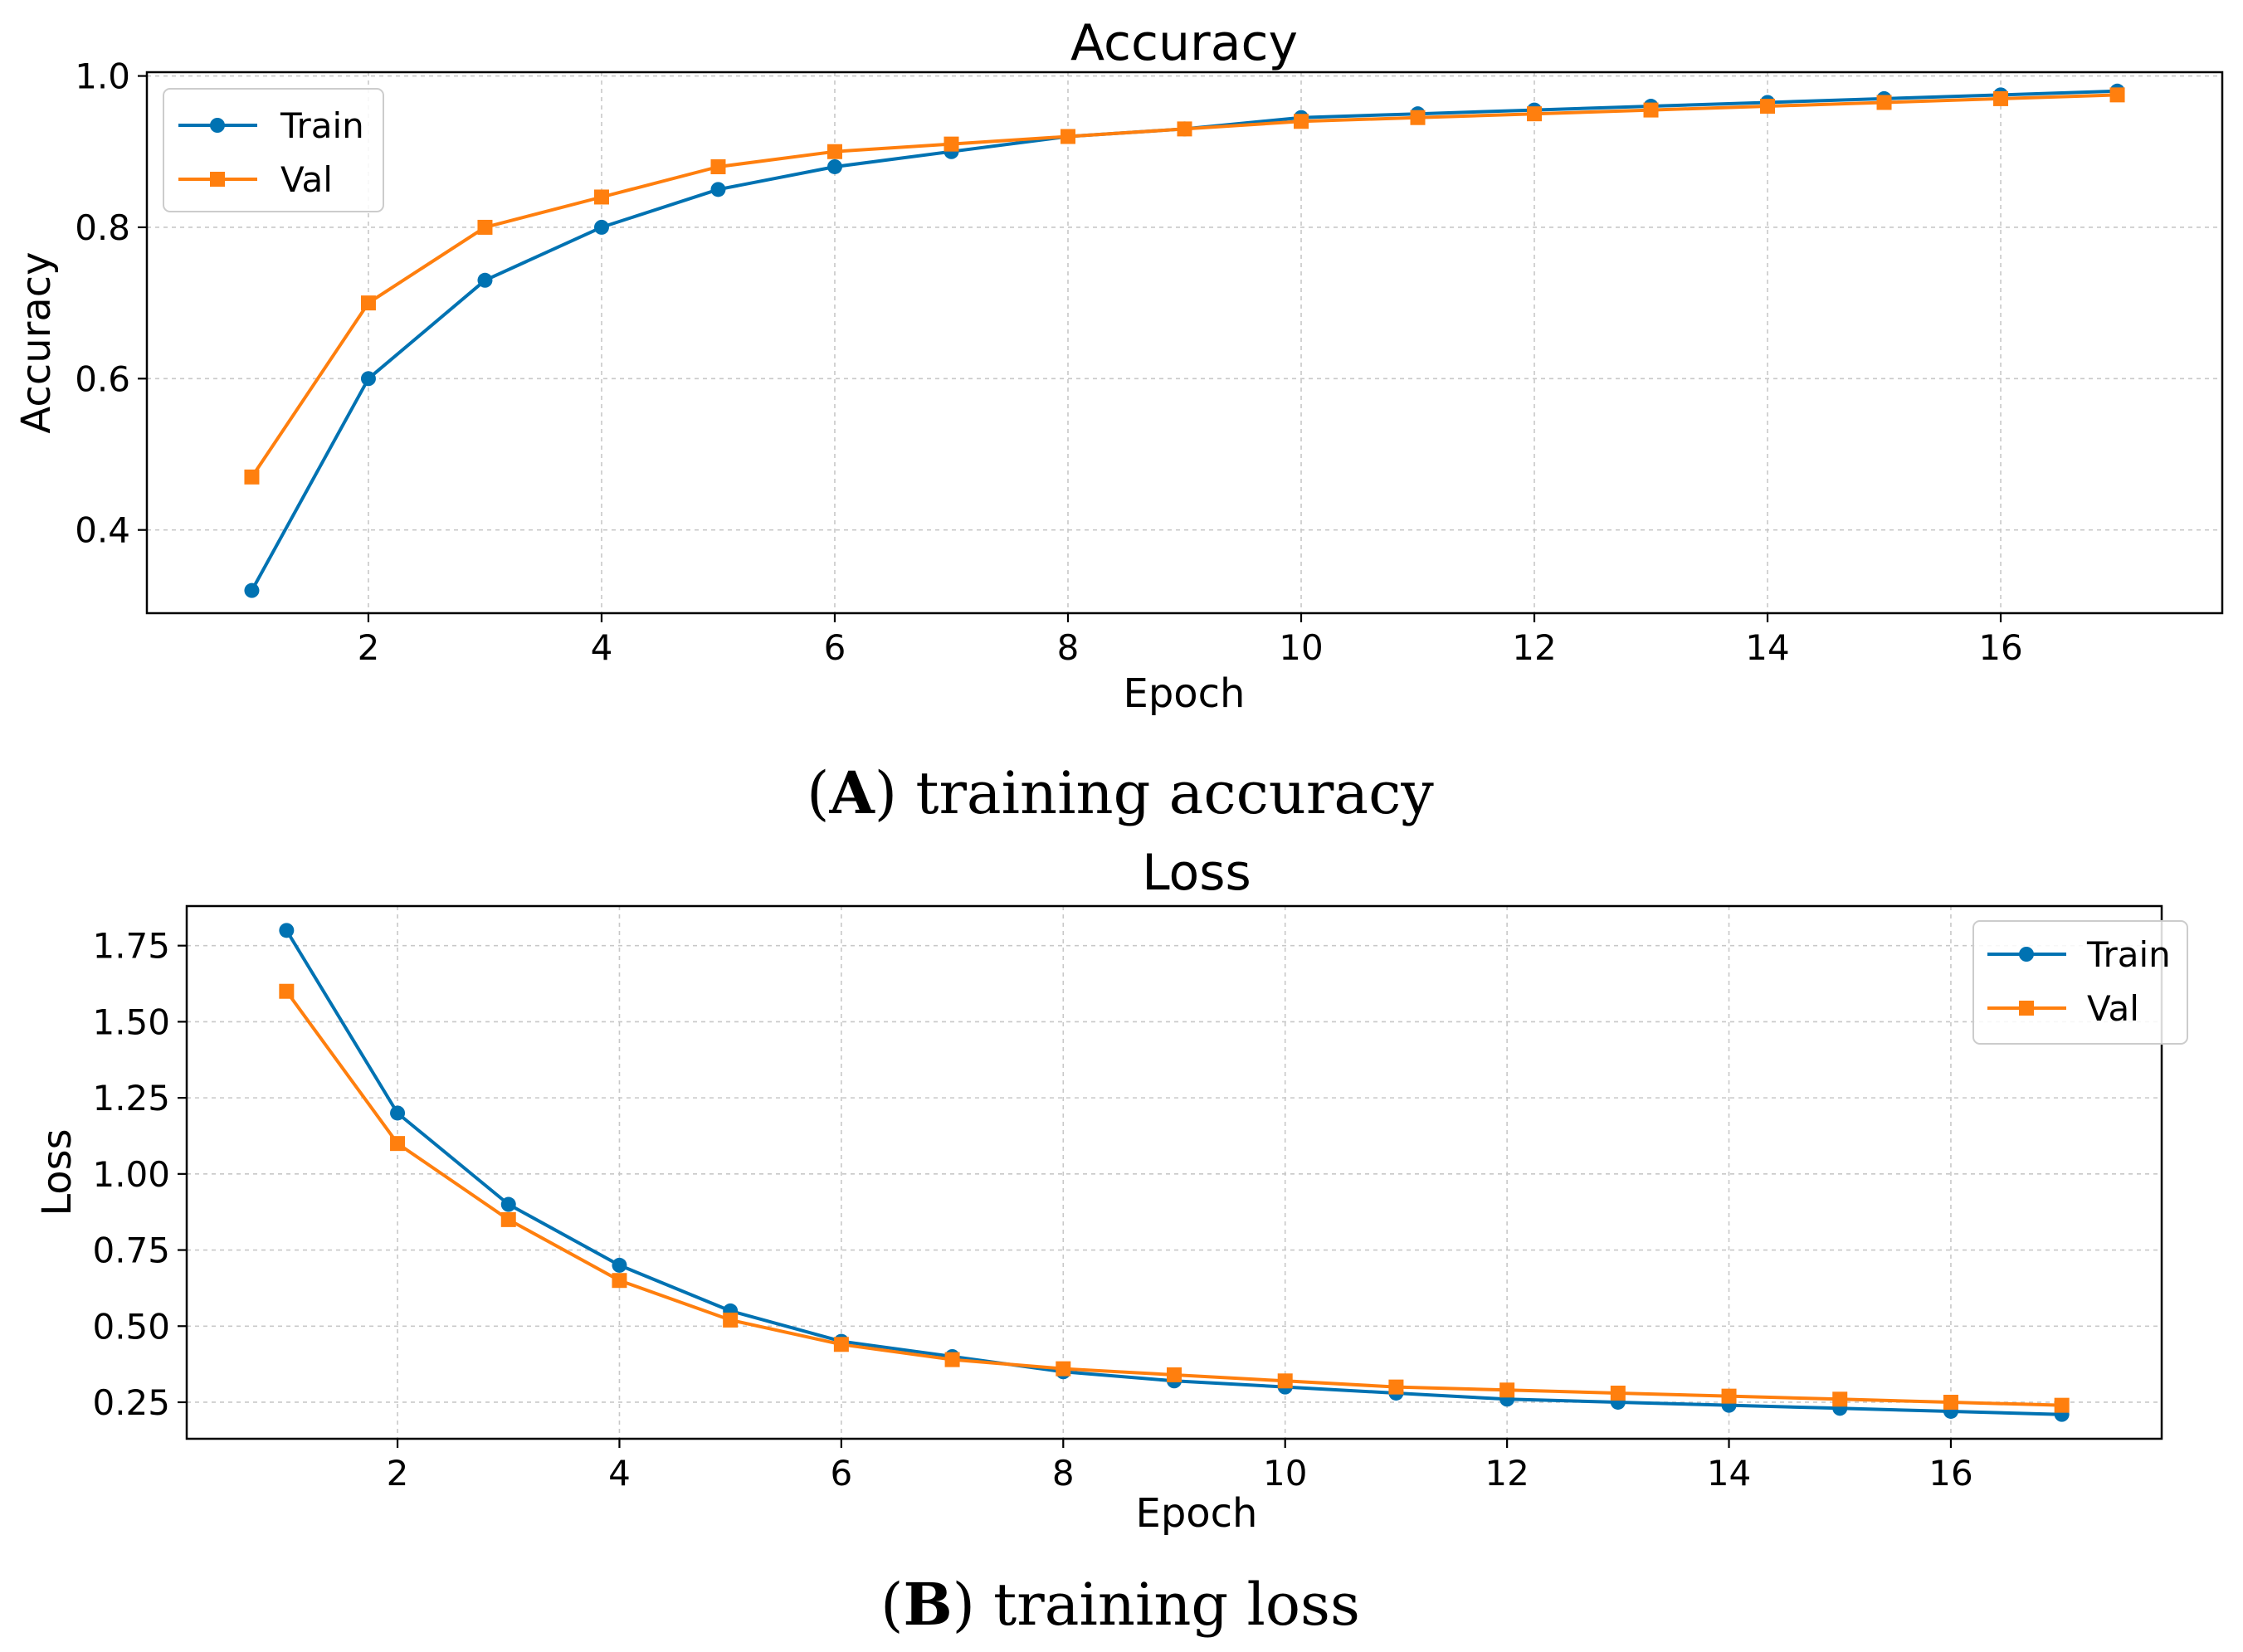 The image size is (2243, 1652). I want to click on accuracy-x-tick-label: 14, so click(1767, 648).